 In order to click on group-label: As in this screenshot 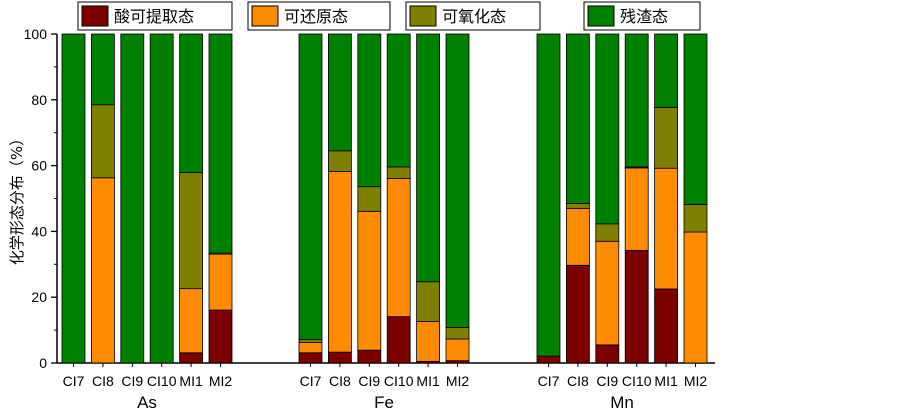, I will do `click(147, 402)`.